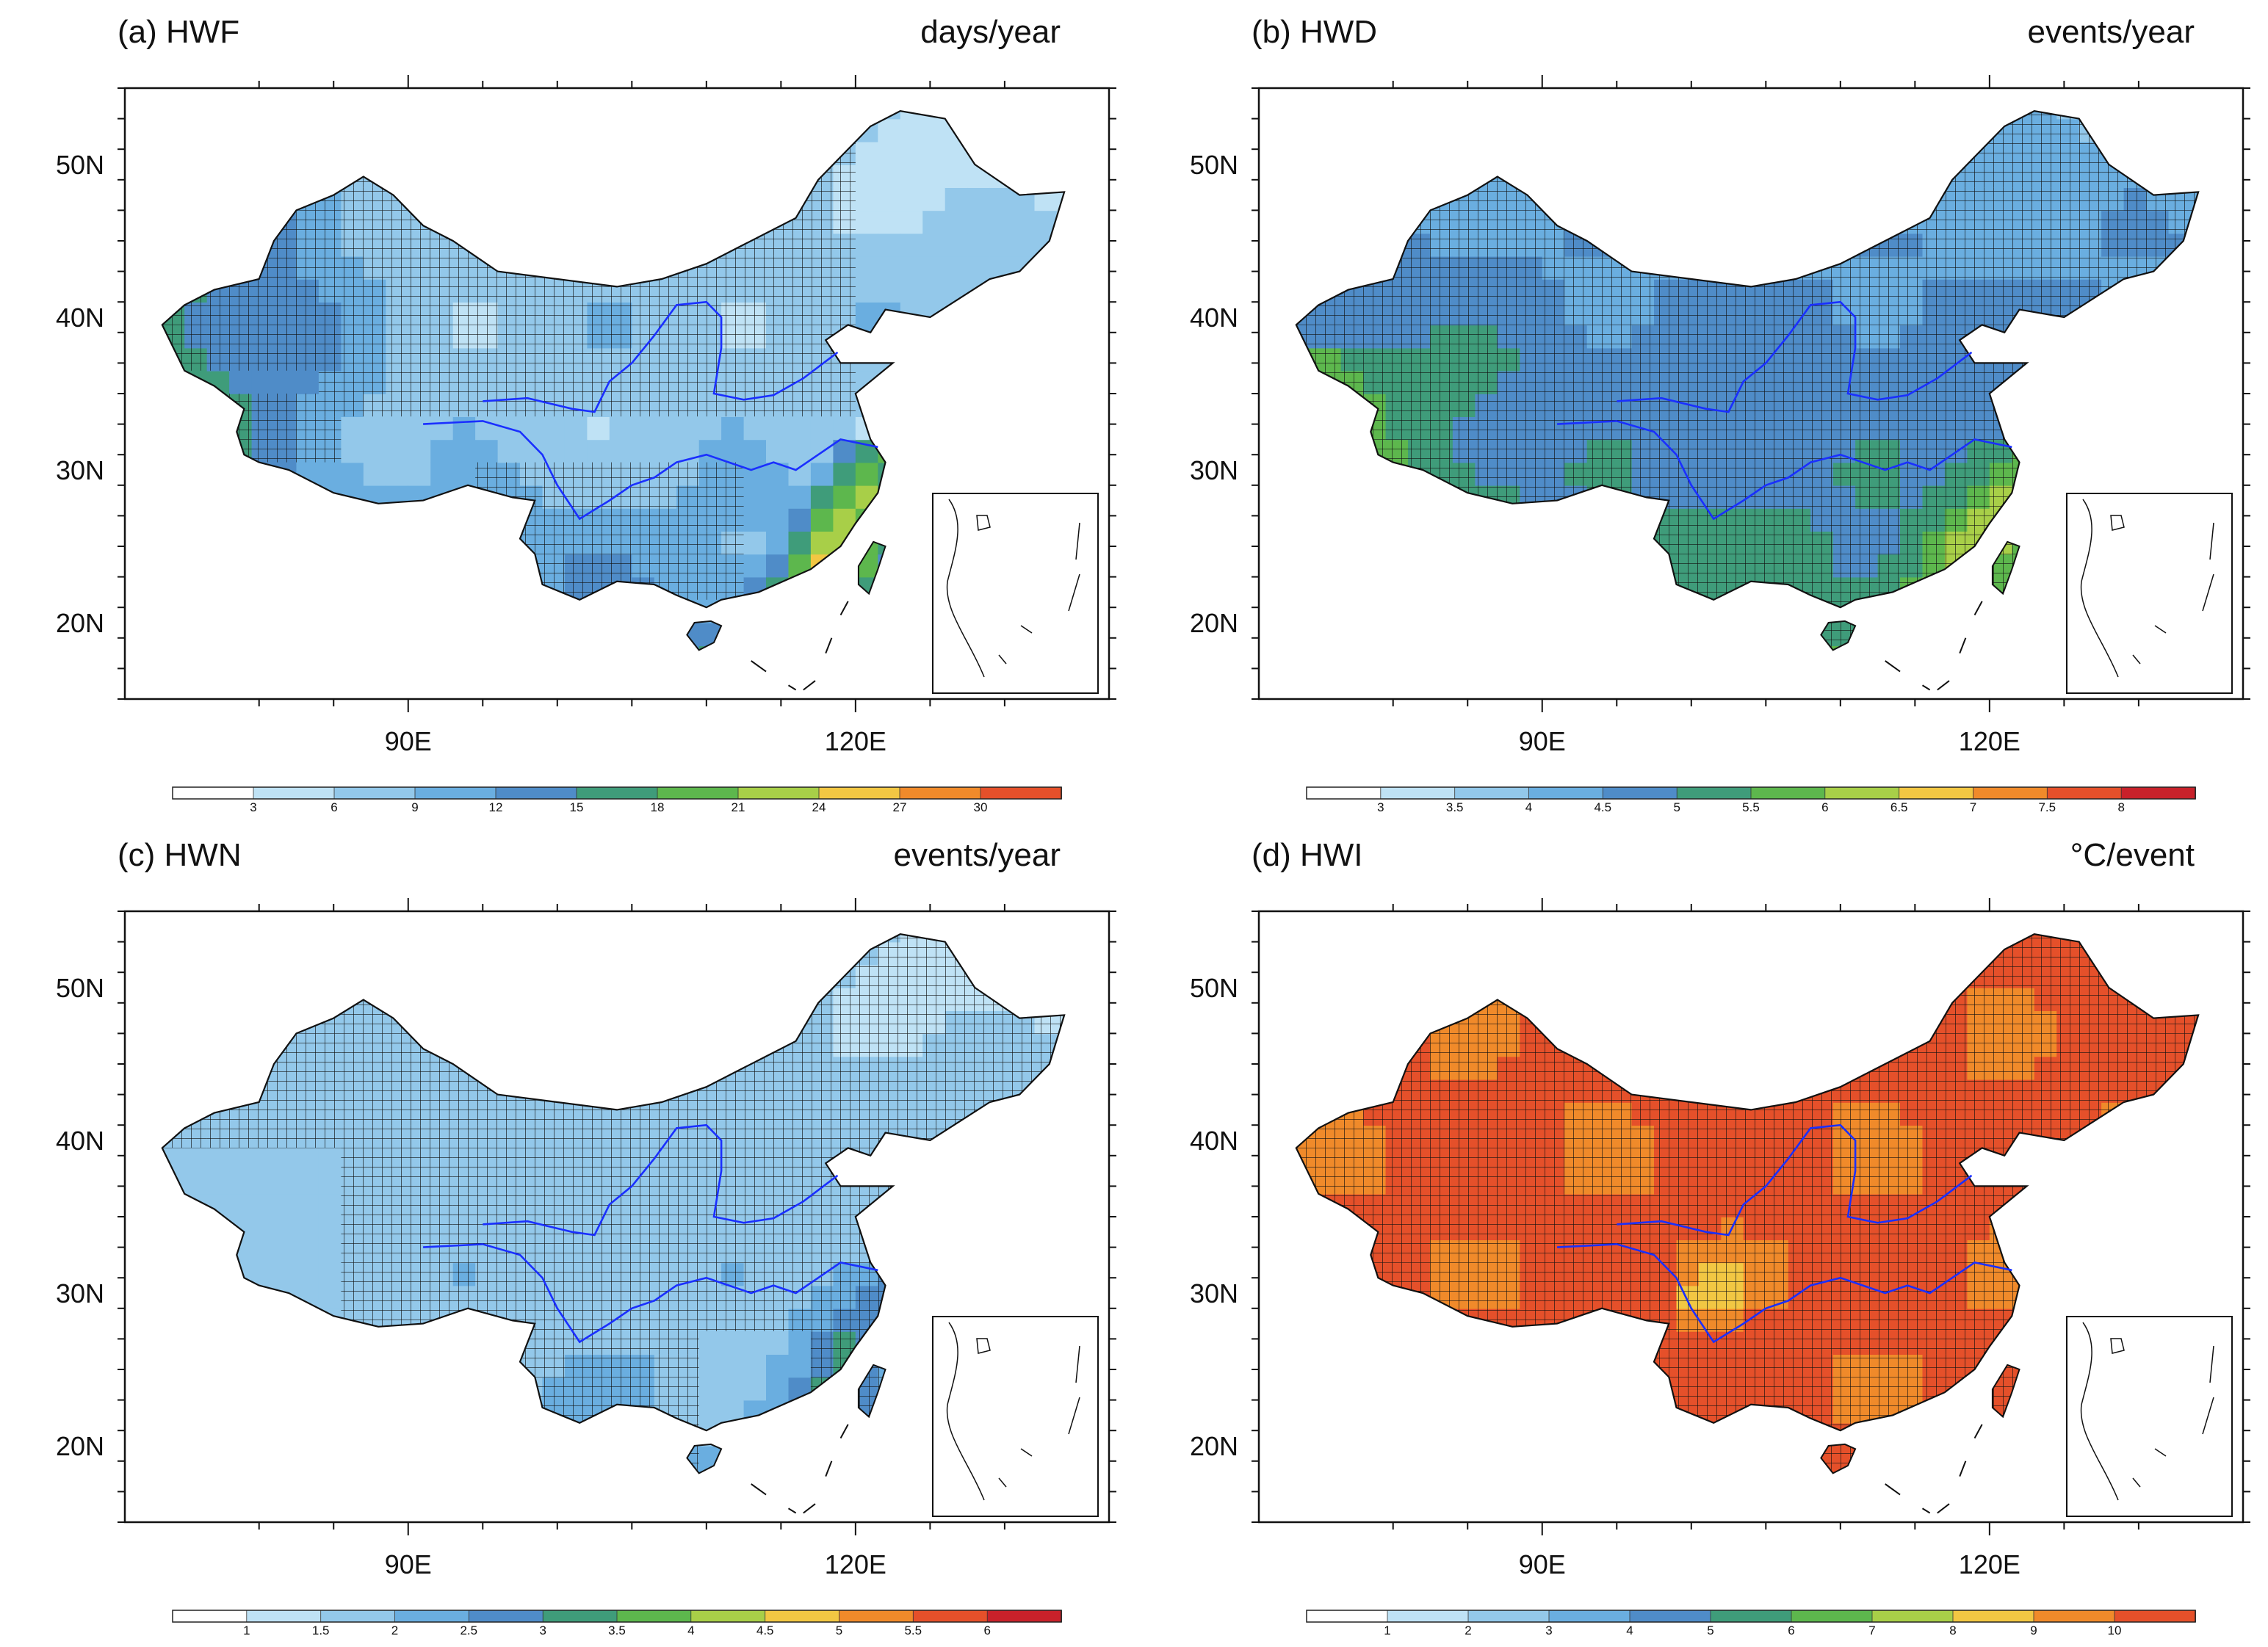 This screenshot has height=1647, width=2268. Describe the element at coordinates (1784, 470) in the screenshot. I see `yangtze-river` at that location.